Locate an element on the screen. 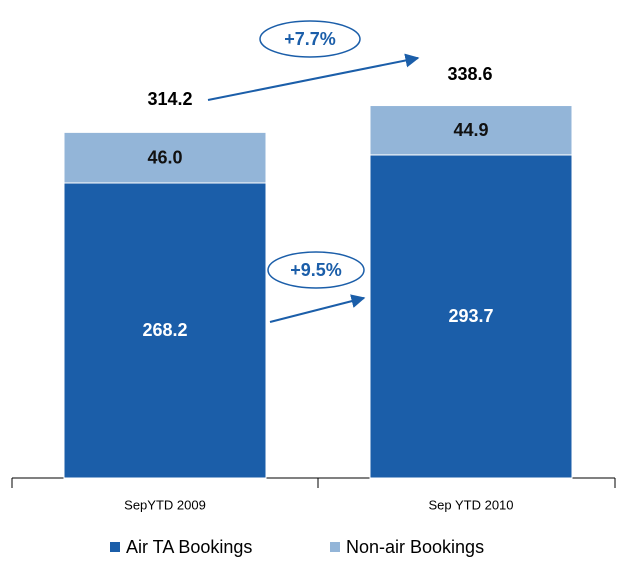  legend-label: Non-air Bookings is located at coordinates (415, 547).